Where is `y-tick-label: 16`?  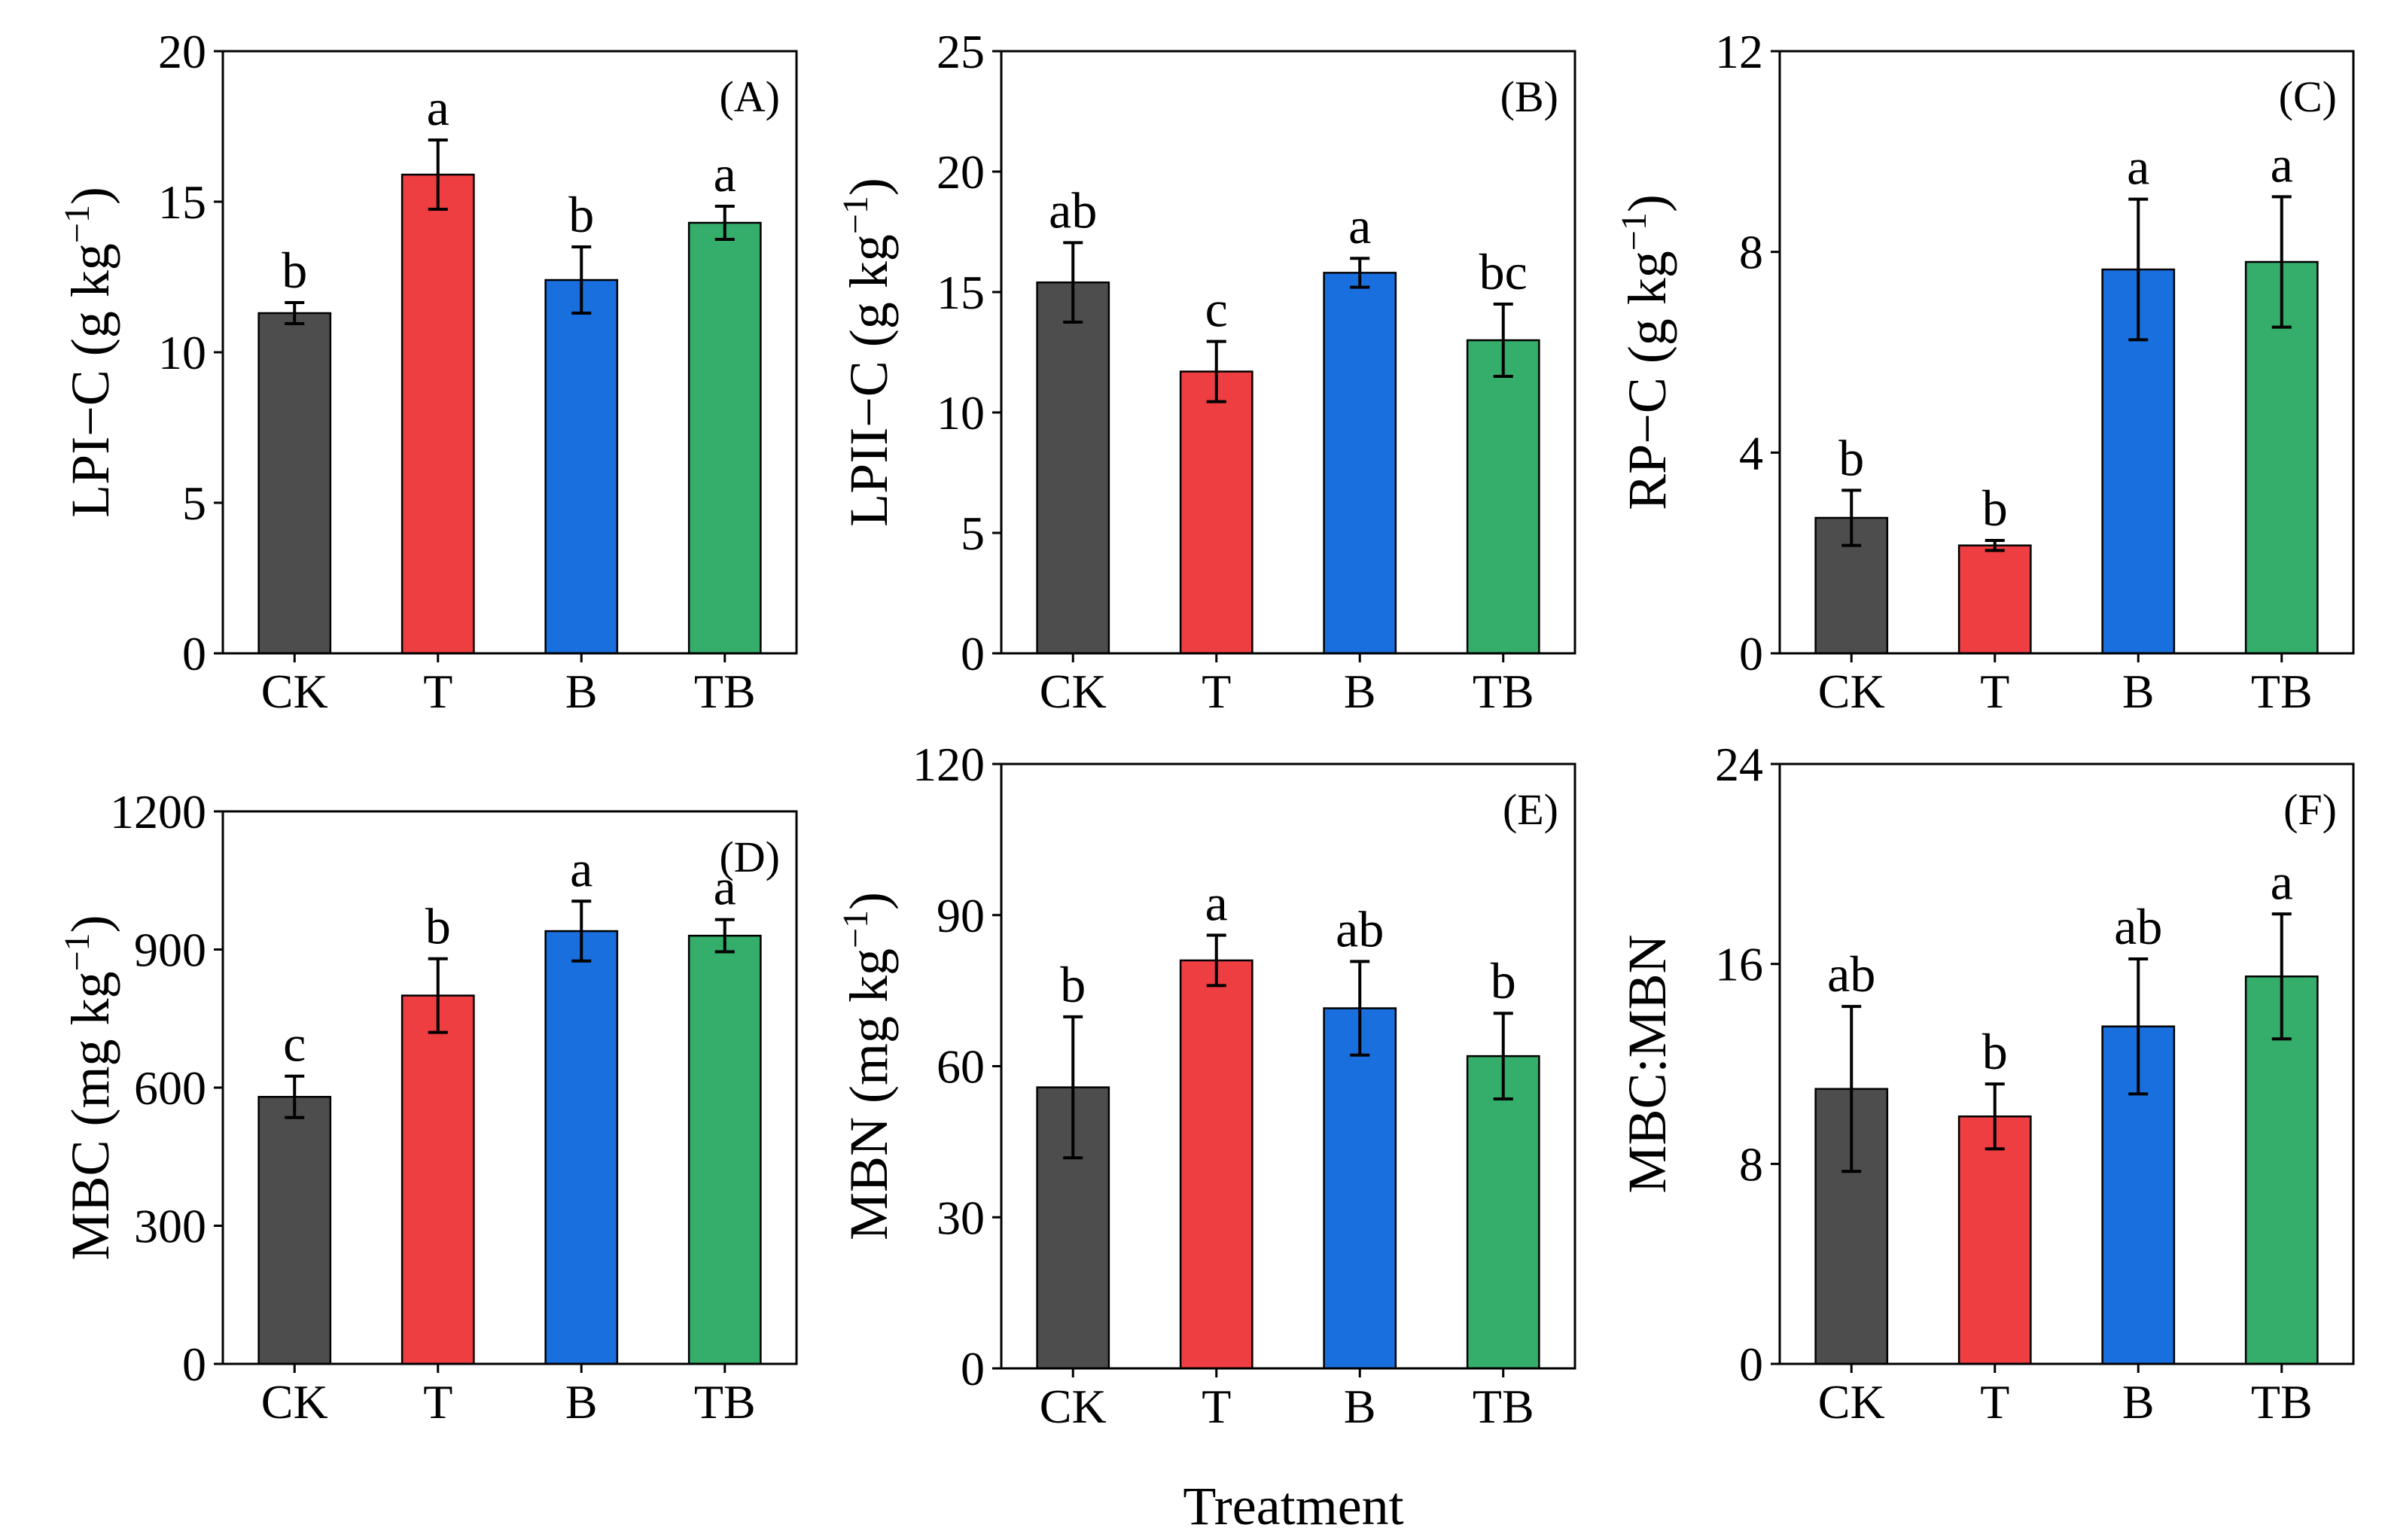 y-tick-label: 16 is located at coordinates (1739, 964).